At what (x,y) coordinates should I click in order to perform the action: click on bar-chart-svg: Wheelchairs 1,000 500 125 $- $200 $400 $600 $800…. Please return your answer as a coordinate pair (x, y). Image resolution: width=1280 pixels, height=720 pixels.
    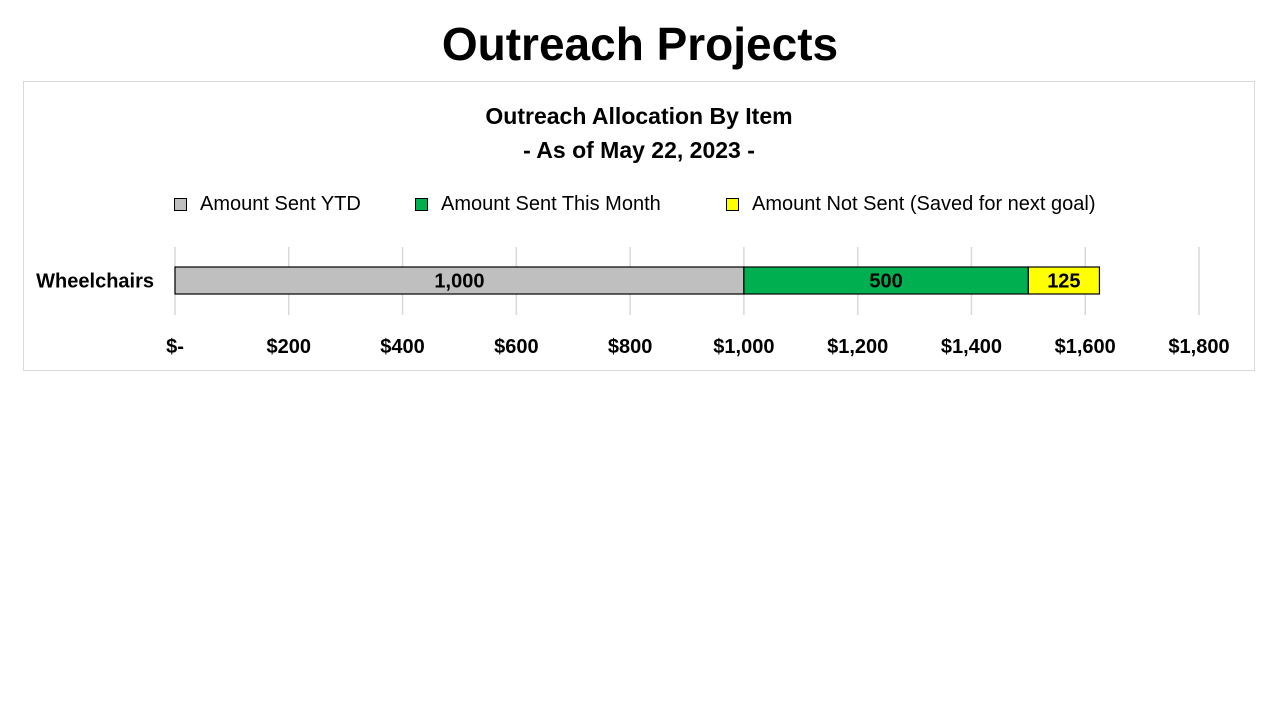
    Looking at the image, I should click on (633, 302).